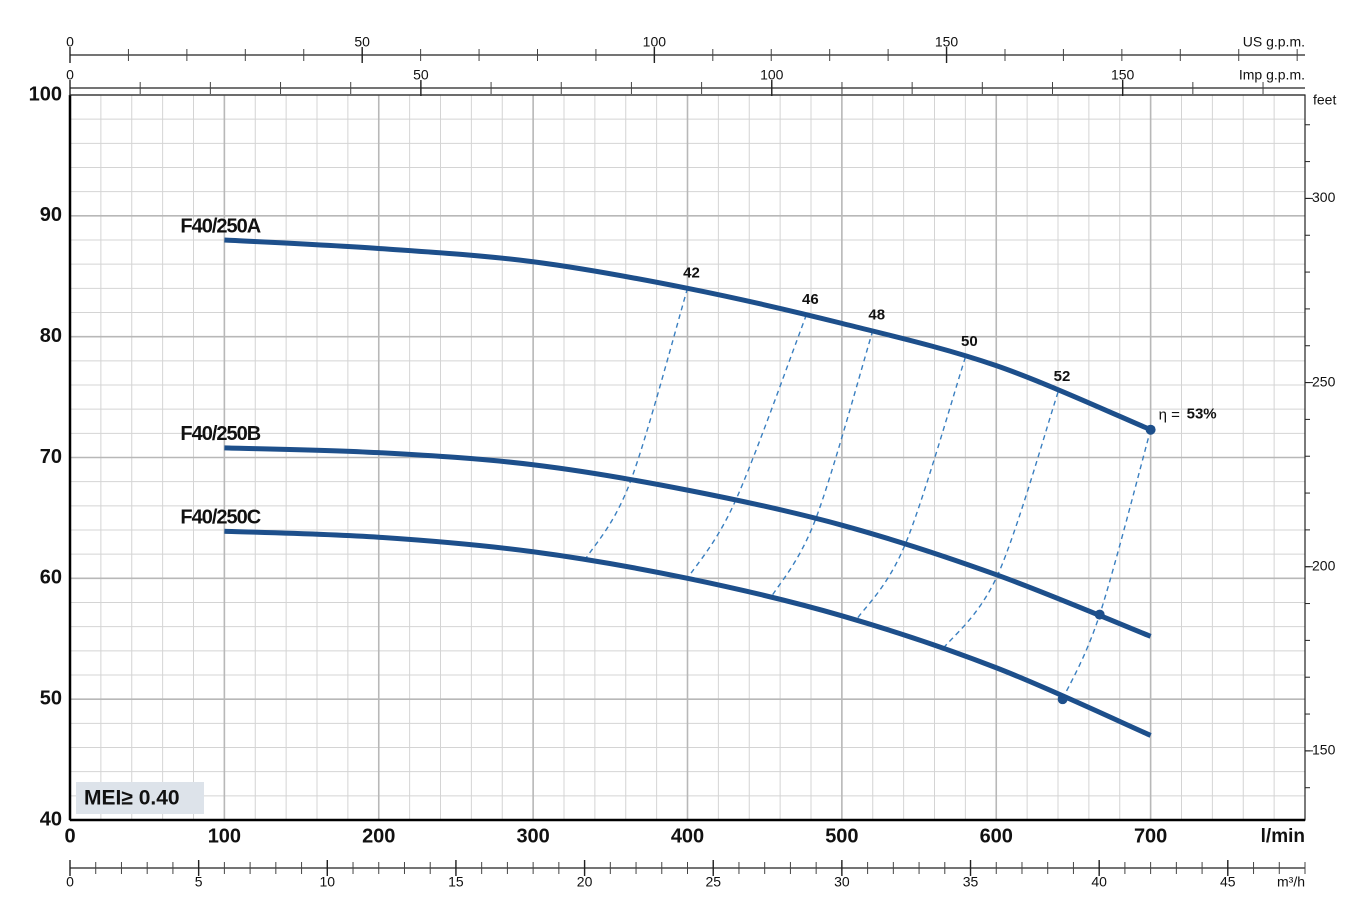 The width and height of the screenshot is (1371, 902). What do you see at coordinates (45, 94) in the screenshot?
I see `y-tick-label: 100` at bounding box center [45, 94].